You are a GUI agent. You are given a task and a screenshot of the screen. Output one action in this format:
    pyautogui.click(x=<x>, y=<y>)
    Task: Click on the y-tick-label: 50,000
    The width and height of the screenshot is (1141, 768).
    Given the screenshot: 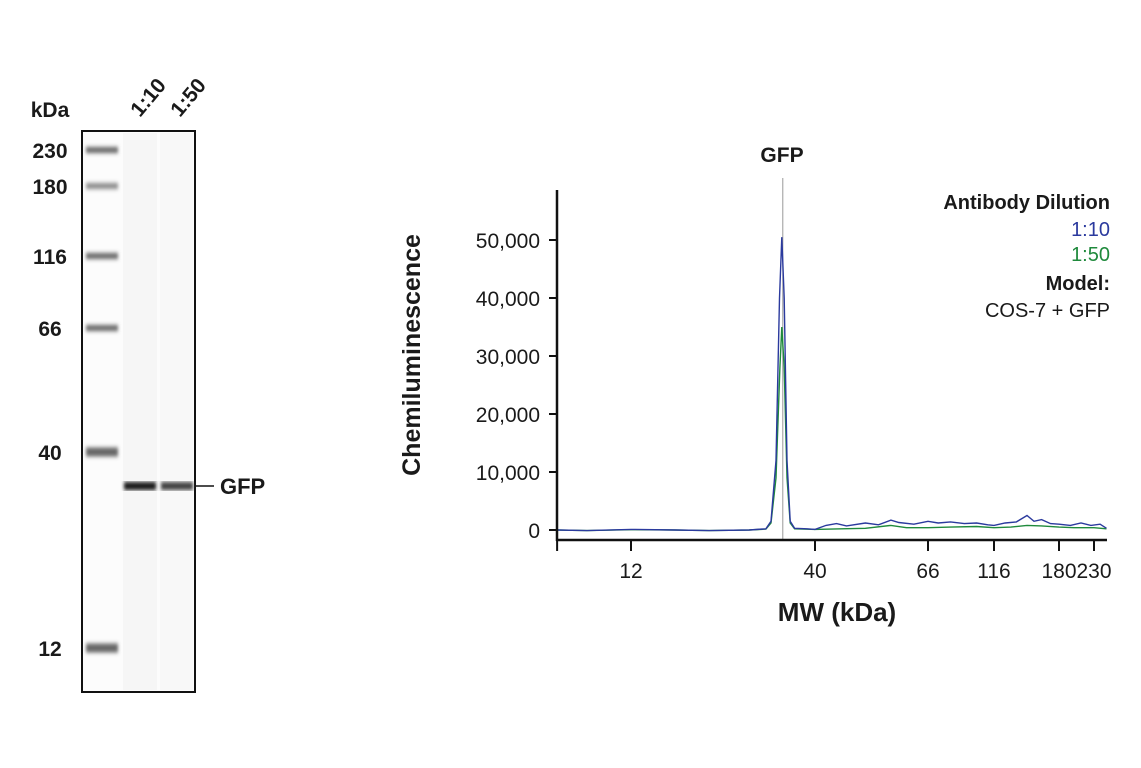 What is the action you would take?
    pyautogui.click(x=508, y=241)
    